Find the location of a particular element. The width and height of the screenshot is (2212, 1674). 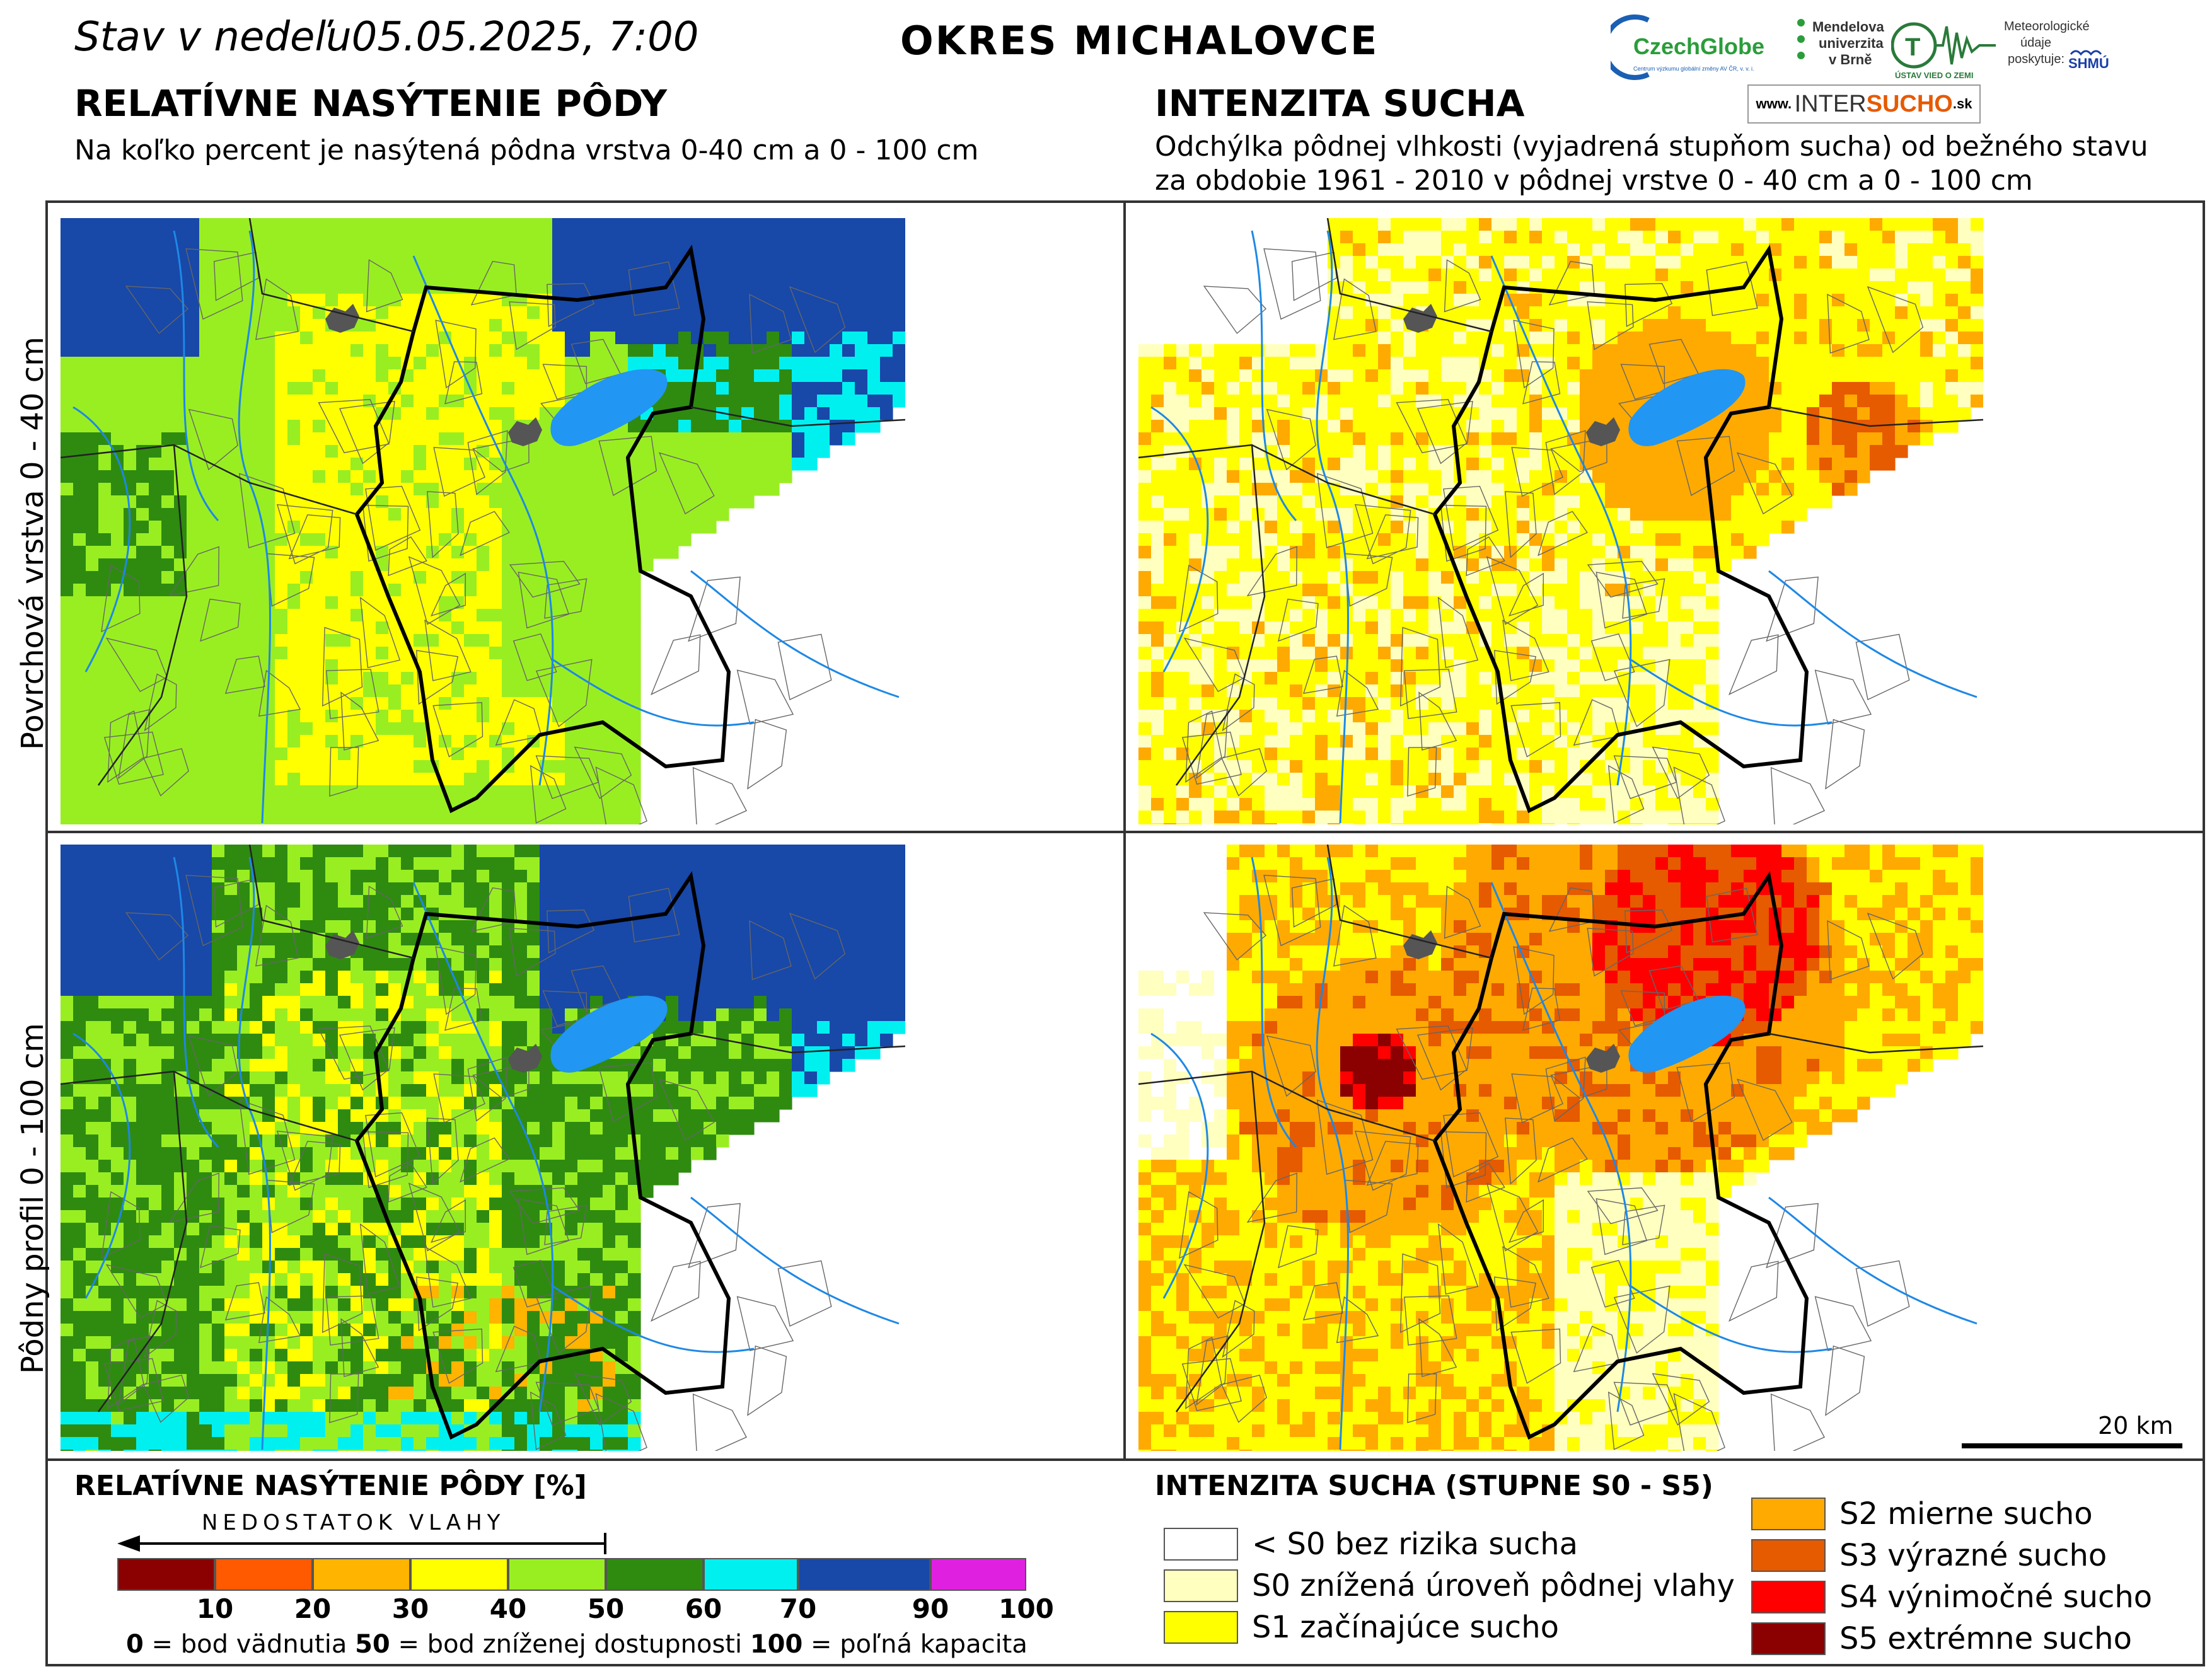

report-date: Stav v nedeľu05.05.2025, 7:00 is located at coordinates (386, 37).